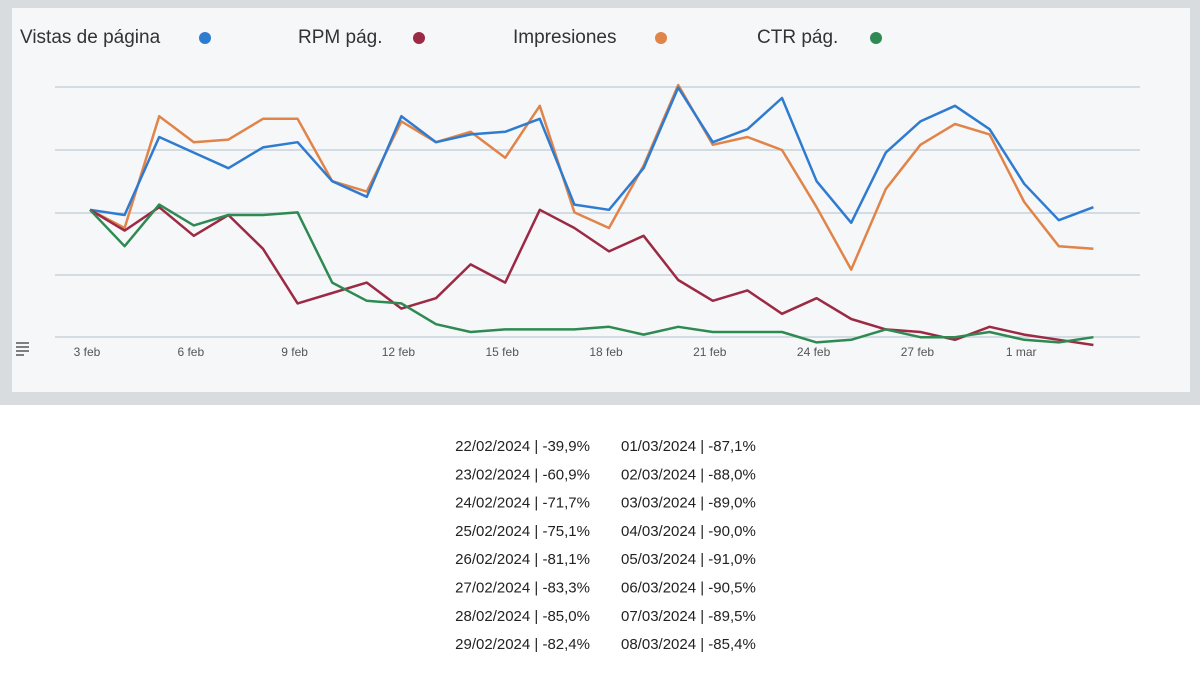 The height and width of the screenshot is (675, 1200). I want to click on table-cell: 06/03/2024 | -90,5%, so click(688, 587).